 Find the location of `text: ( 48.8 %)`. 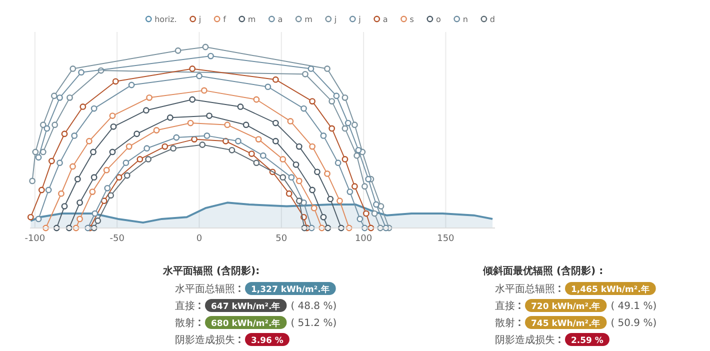

text: ( 48.8 %) is located at coordinates (313, 306).